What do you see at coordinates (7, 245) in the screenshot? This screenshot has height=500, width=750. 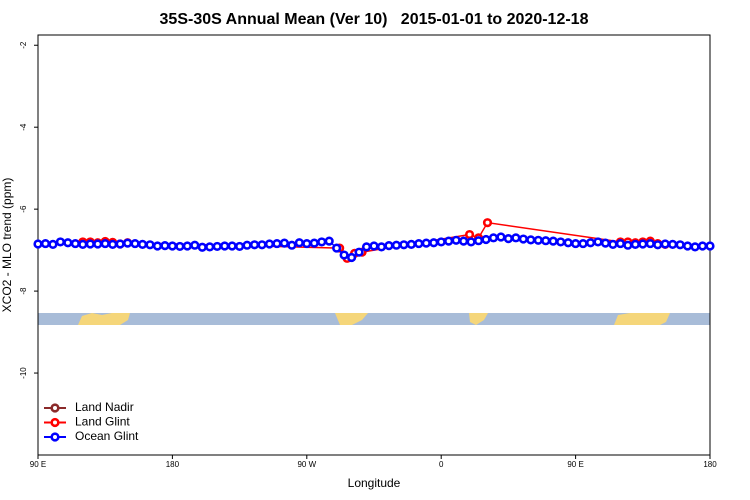 I see `y-axis-label: XCO2 - MLO trend (ppm)` at bounding box center [7, 245].